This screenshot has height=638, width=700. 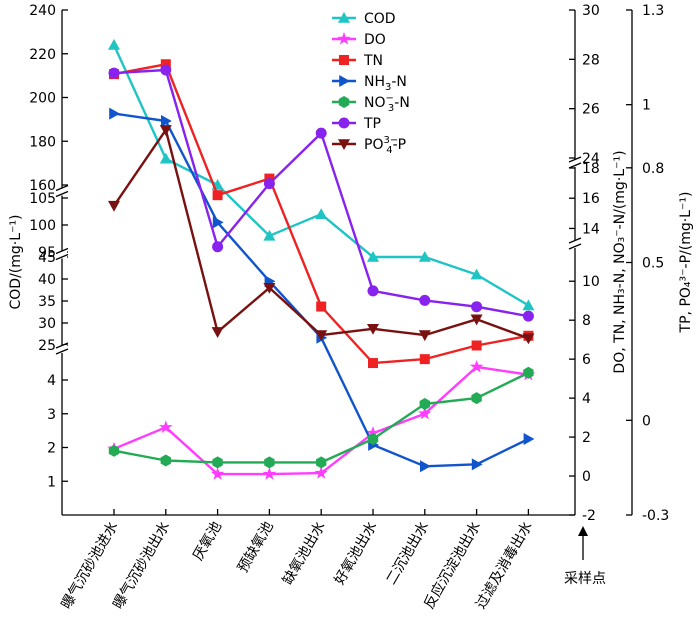 What do you see at coordinates (375, 40) in the screenshot?
I see `legend-label: DO` at bounding box center [375, 40].